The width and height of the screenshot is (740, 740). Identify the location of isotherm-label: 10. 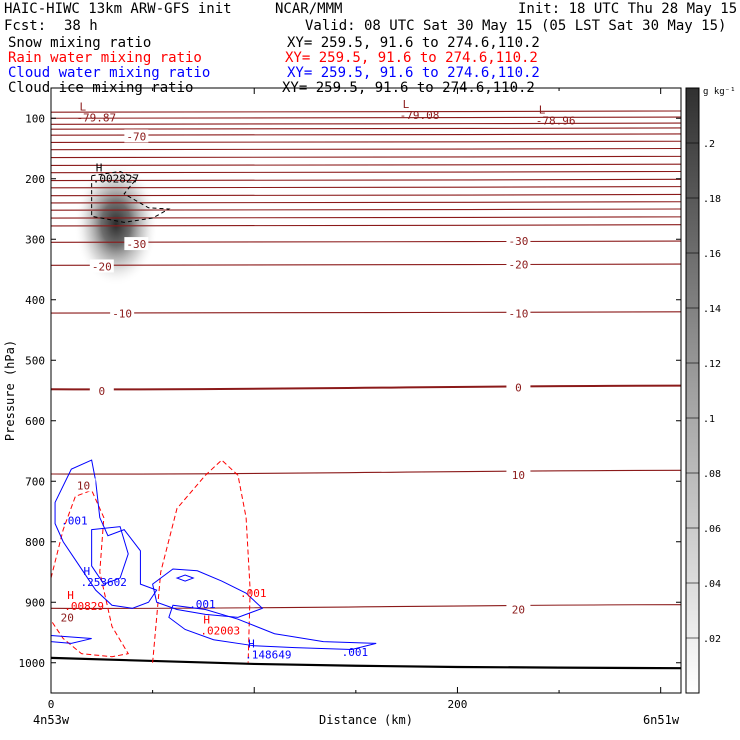
(518, 475).